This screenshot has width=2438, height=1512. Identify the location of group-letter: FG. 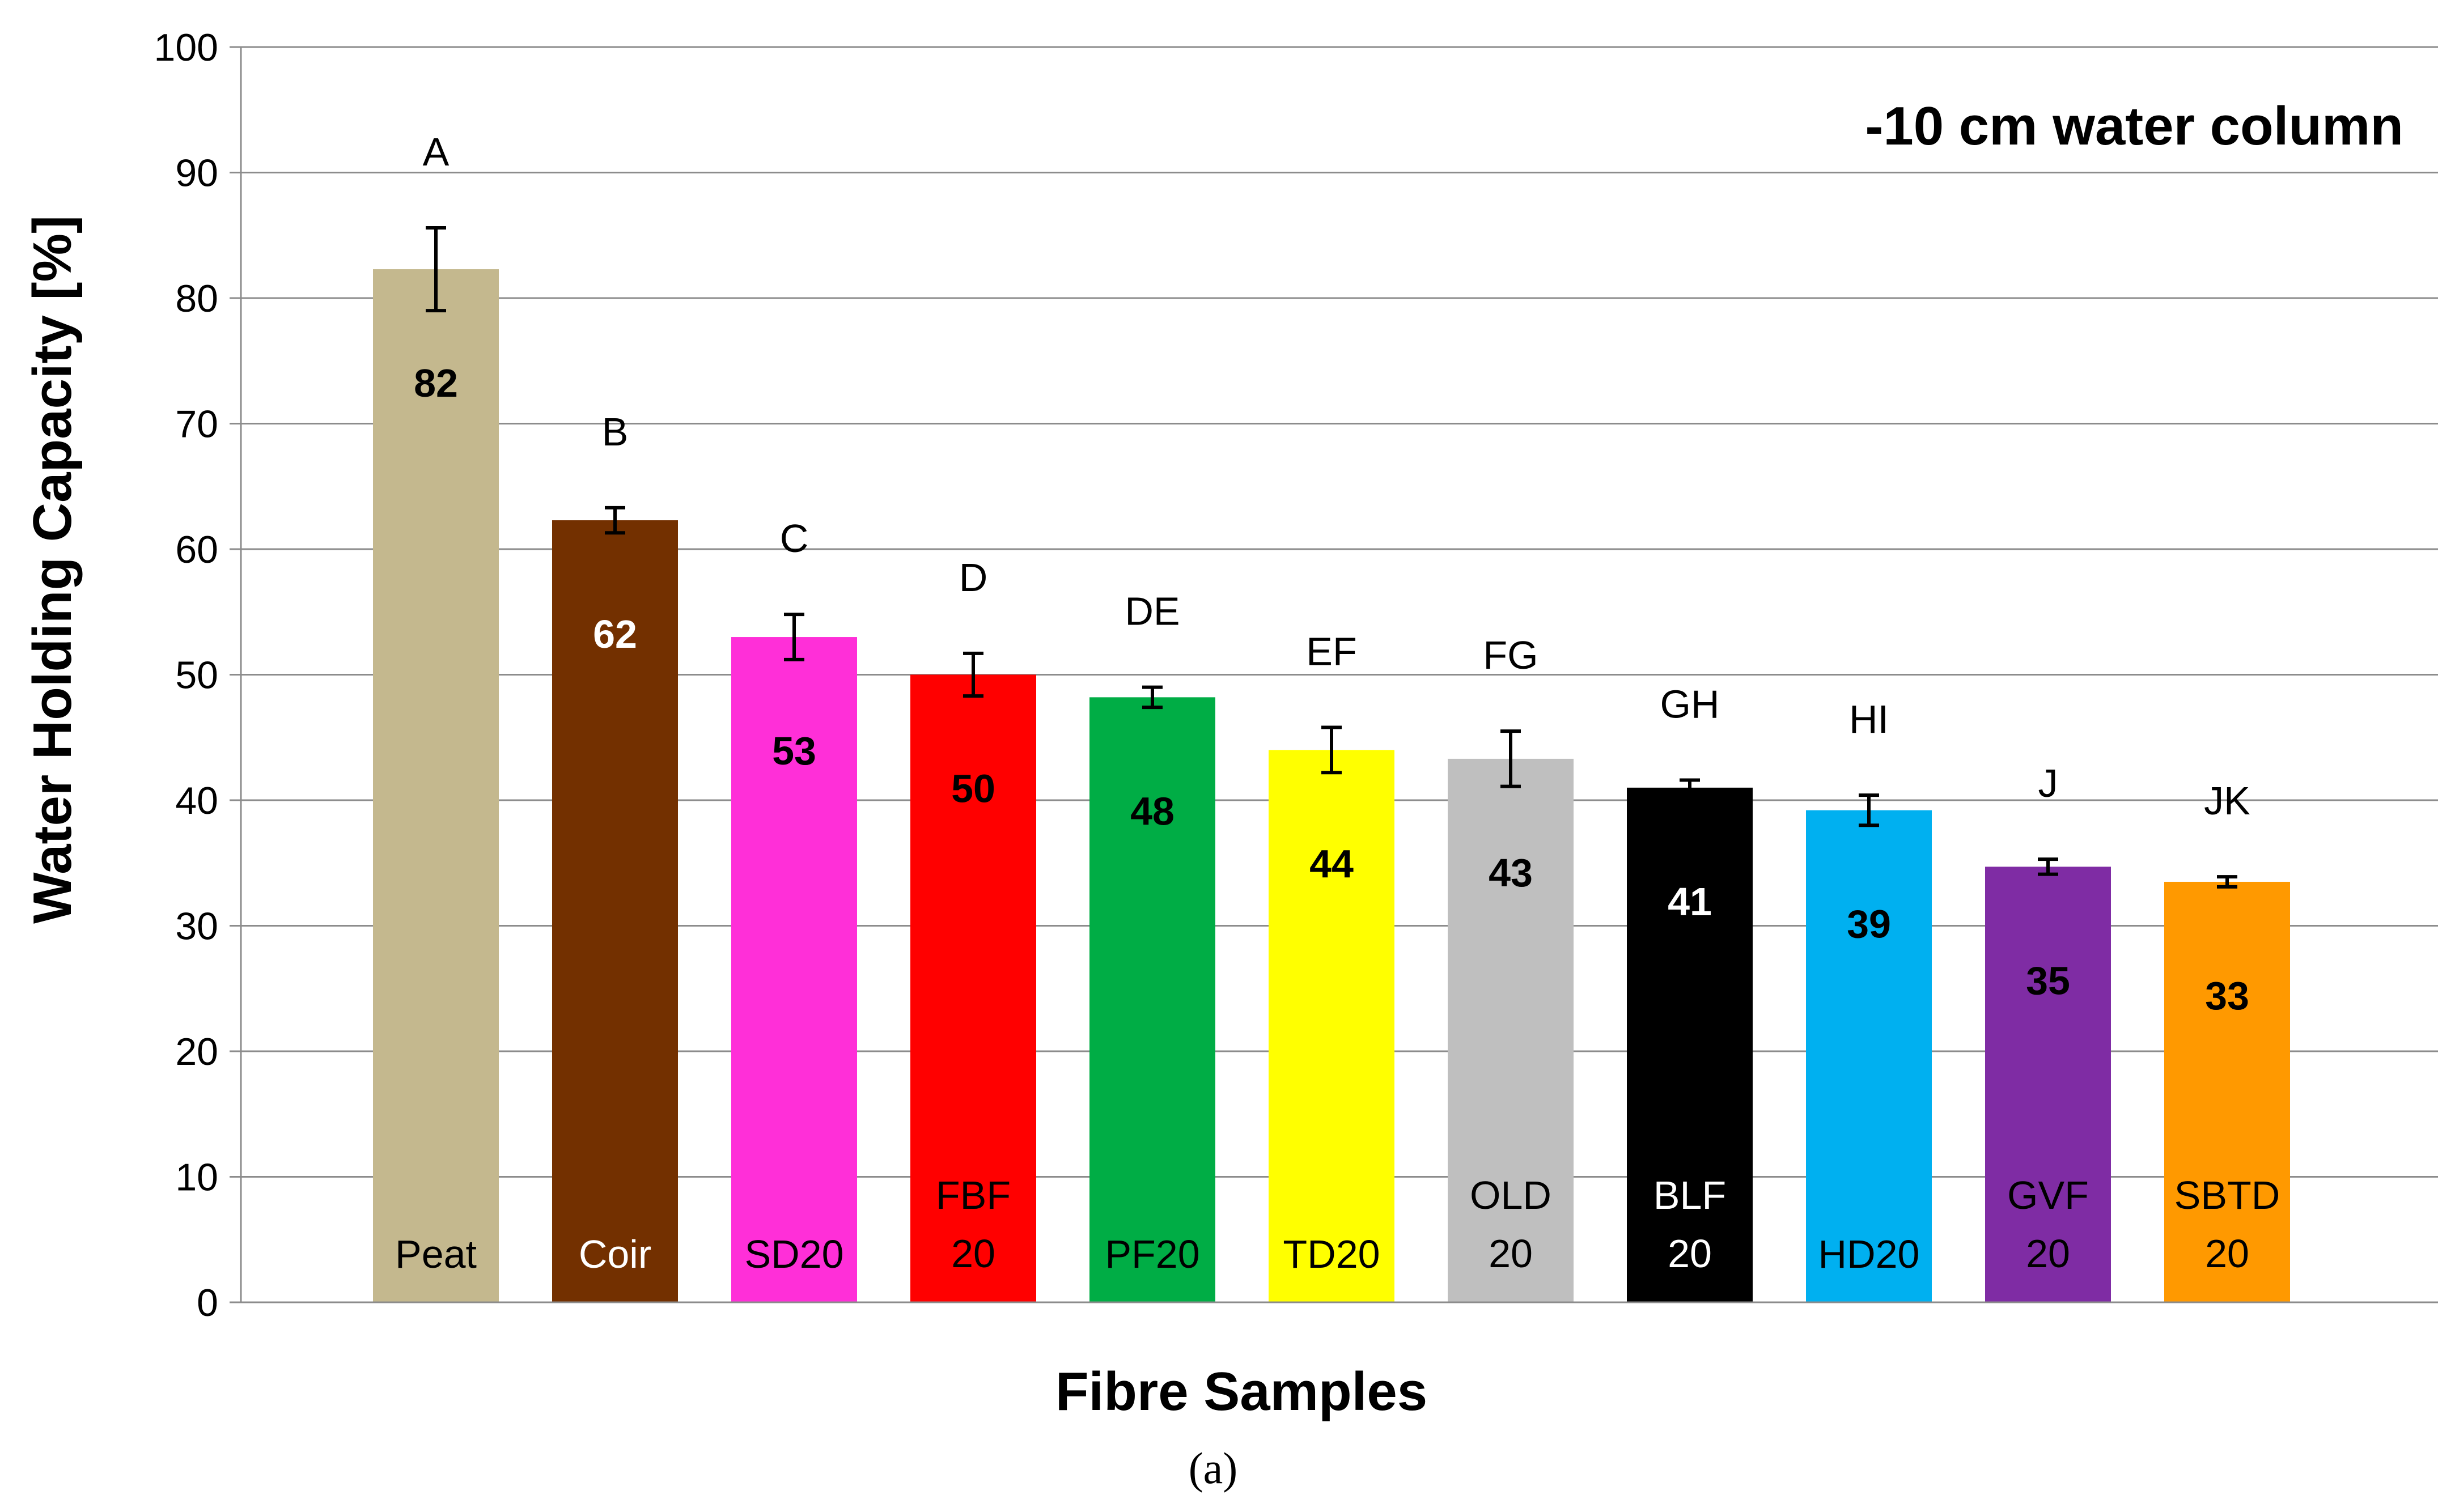
(1511, 655).